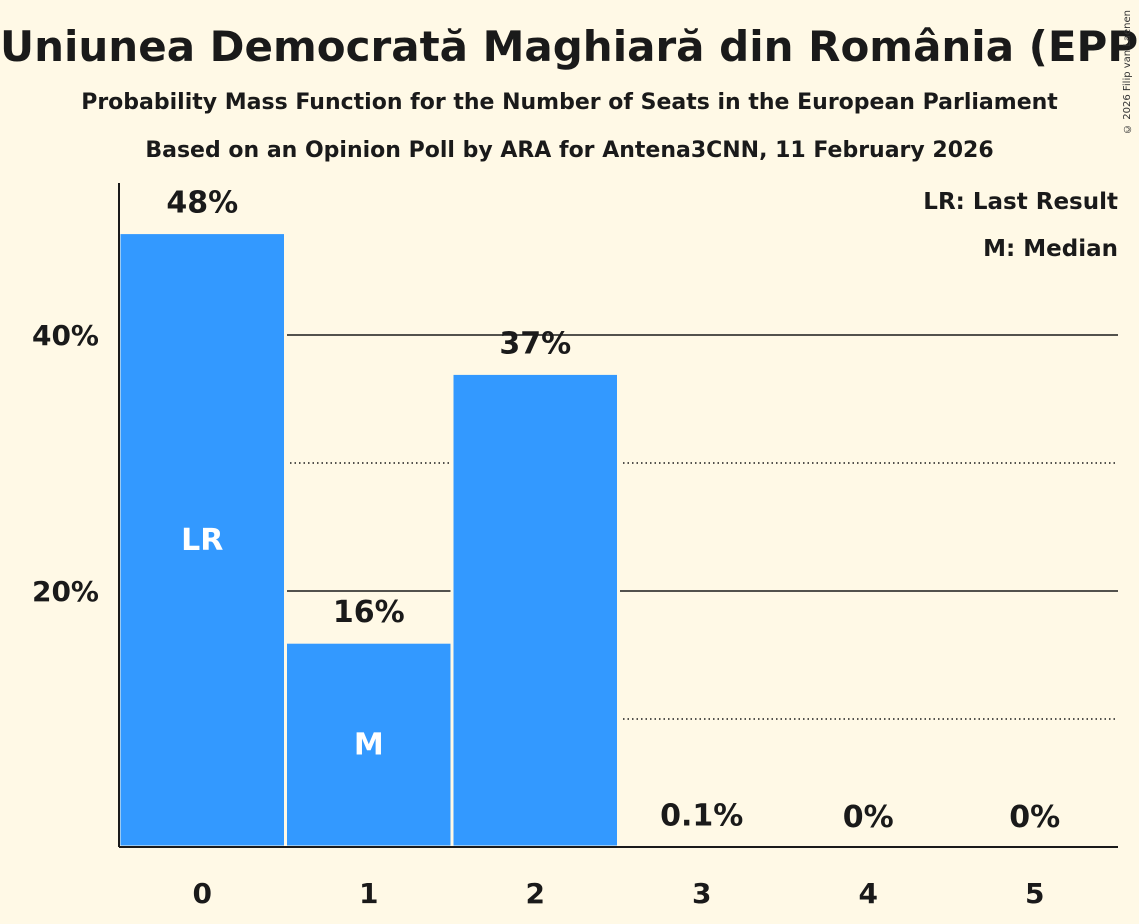 The height and width of the screenshot is (924, 1139). Describe the element at coordinates (535, 893) in the screenshot. I see `x-tick-label-2: 2` at that location.